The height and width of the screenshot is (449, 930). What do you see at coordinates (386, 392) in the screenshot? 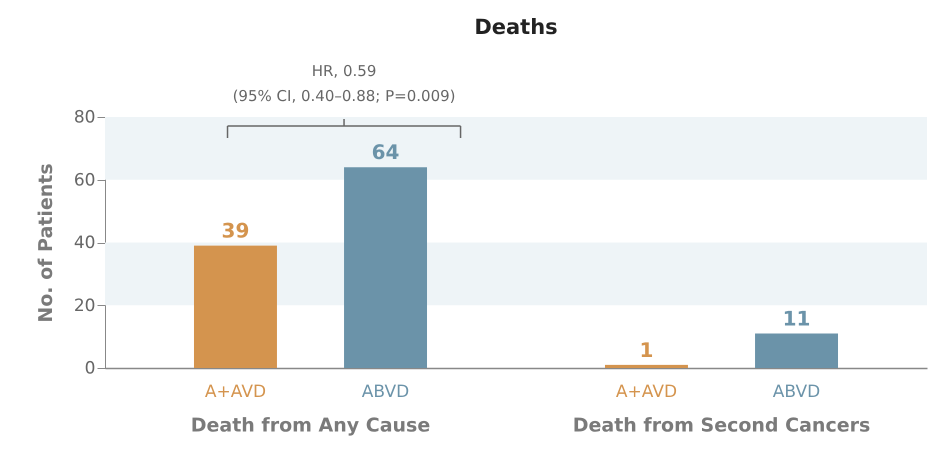
I see `series-label: ABVD` at bounding box center [386, 392].